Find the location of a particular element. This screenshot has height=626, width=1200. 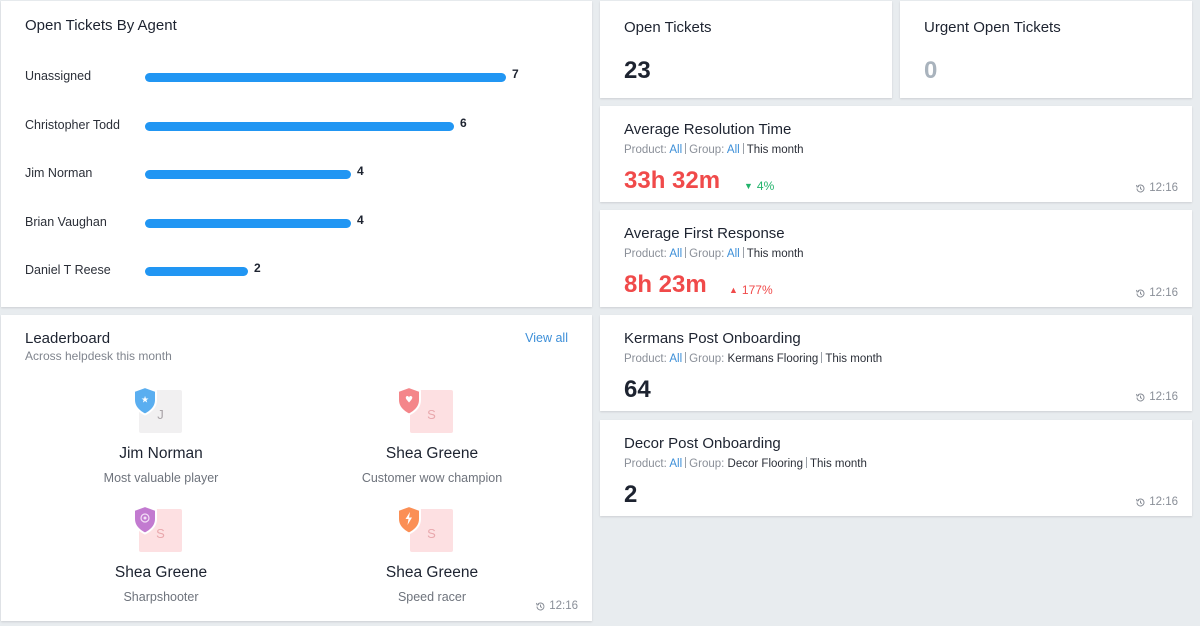

group-filter-value: Kermans Flooring is located at coordinates (773, 359).